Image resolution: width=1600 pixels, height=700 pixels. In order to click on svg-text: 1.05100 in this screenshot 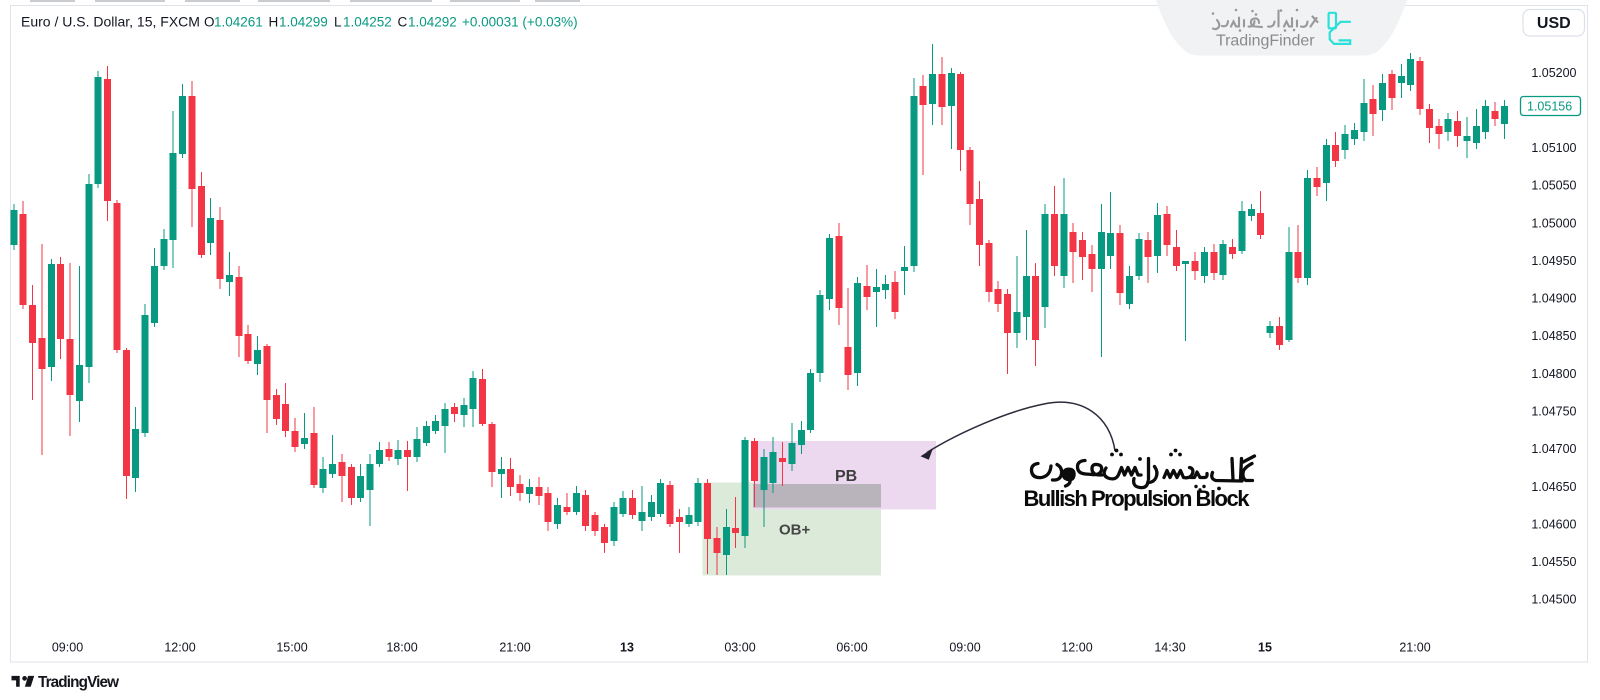, I will do `click(1553, 148)`.